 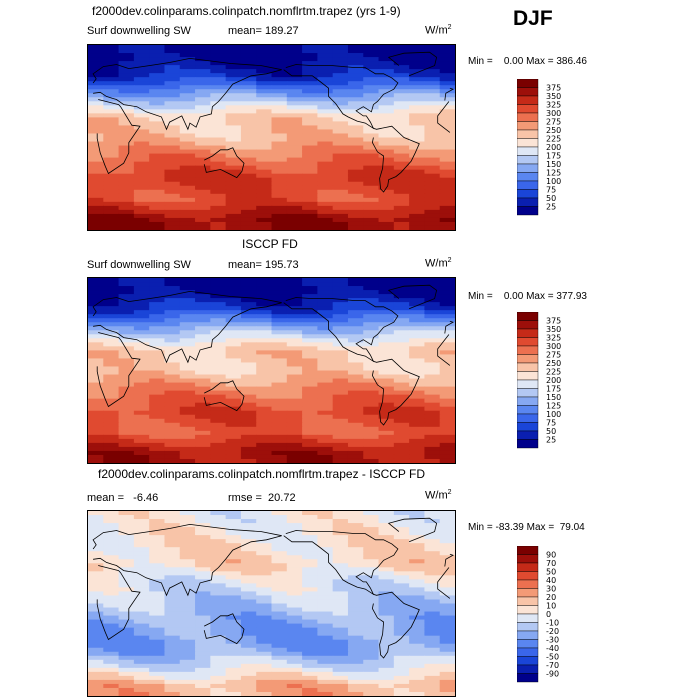 I want to click on coastline, so click(x=395, y=625).